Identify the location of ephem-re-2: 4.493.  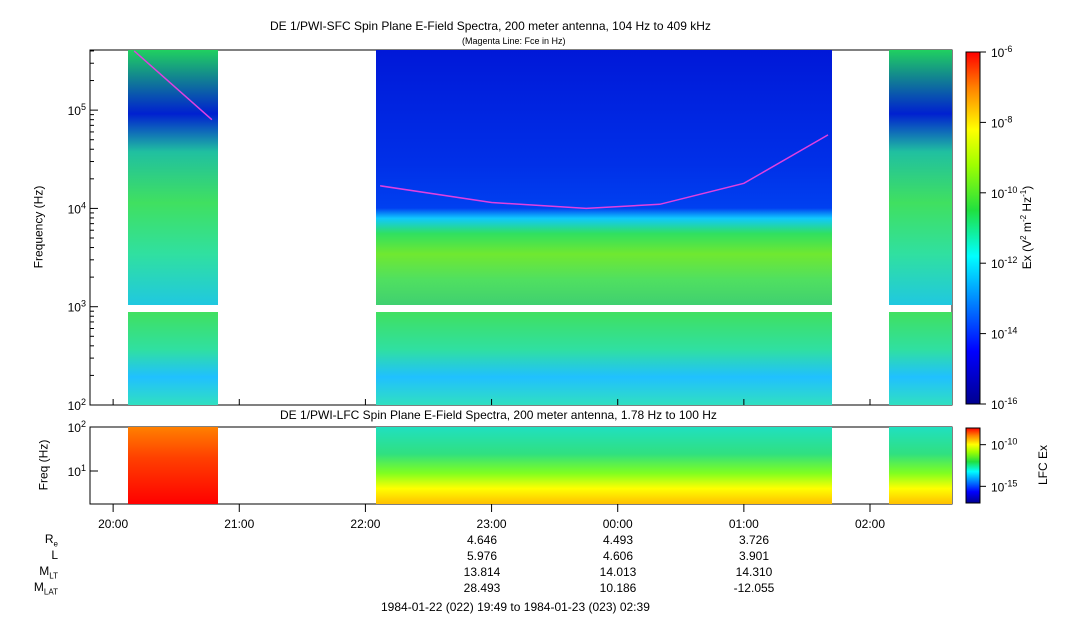
(618, 540).